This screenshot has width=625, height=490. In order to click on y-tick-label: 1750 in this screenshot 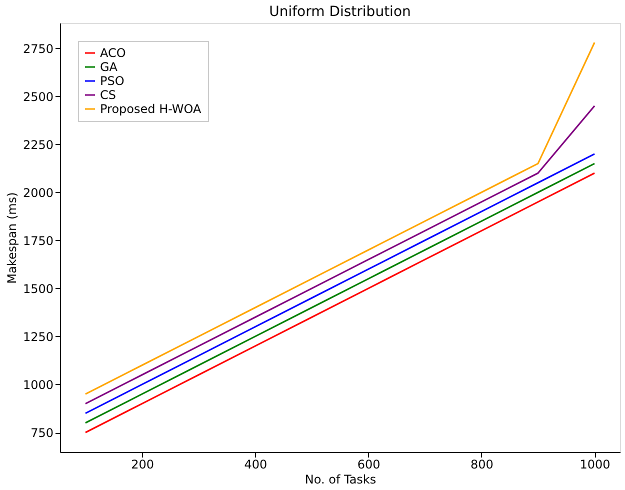, I will do `click(38, 241)`.